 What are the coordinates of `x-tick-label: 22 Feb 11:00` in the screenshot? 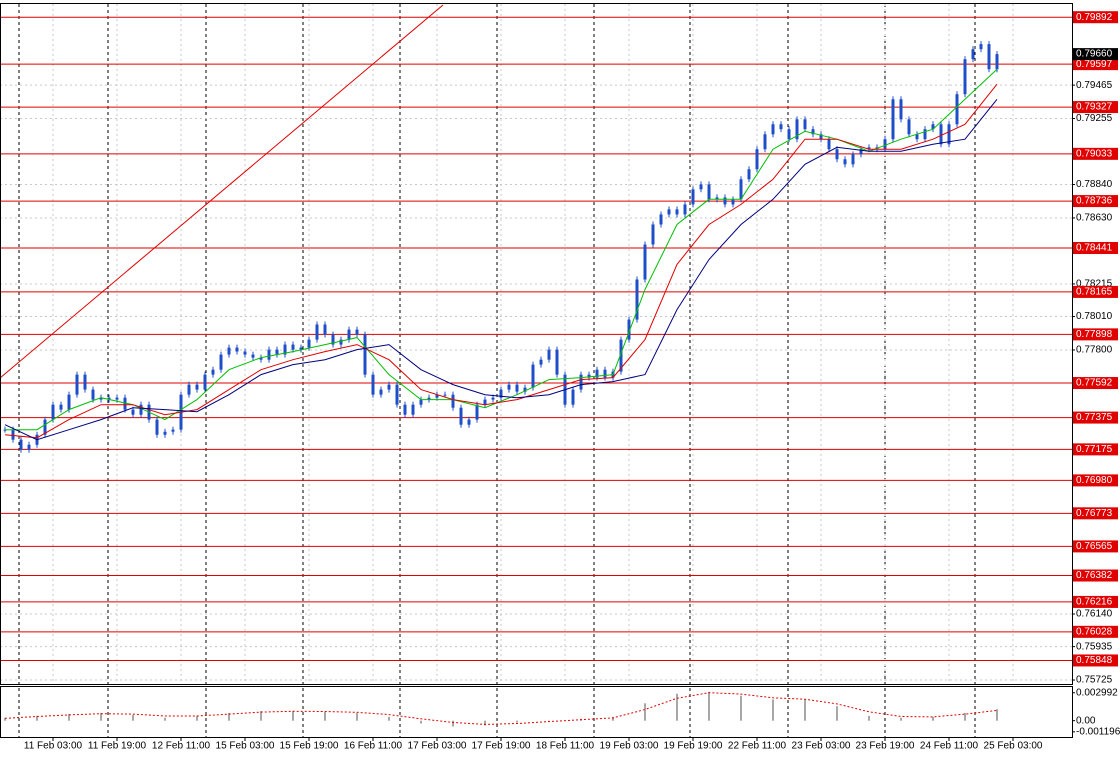 It's located at (757, 746).